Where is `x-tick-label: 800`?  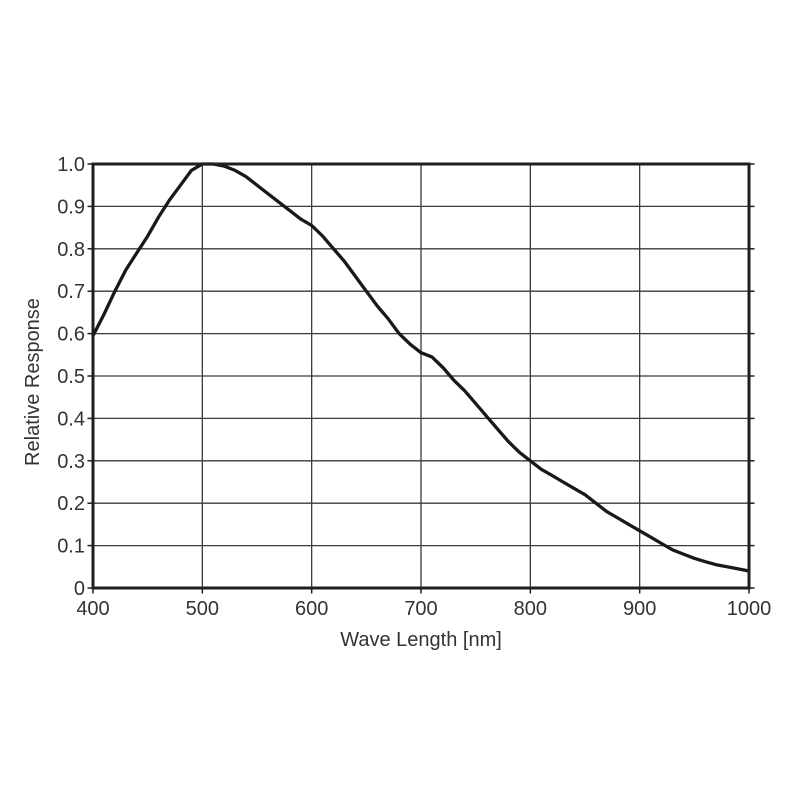 x-tick-label: 800 is located at coordinates (530, 609).